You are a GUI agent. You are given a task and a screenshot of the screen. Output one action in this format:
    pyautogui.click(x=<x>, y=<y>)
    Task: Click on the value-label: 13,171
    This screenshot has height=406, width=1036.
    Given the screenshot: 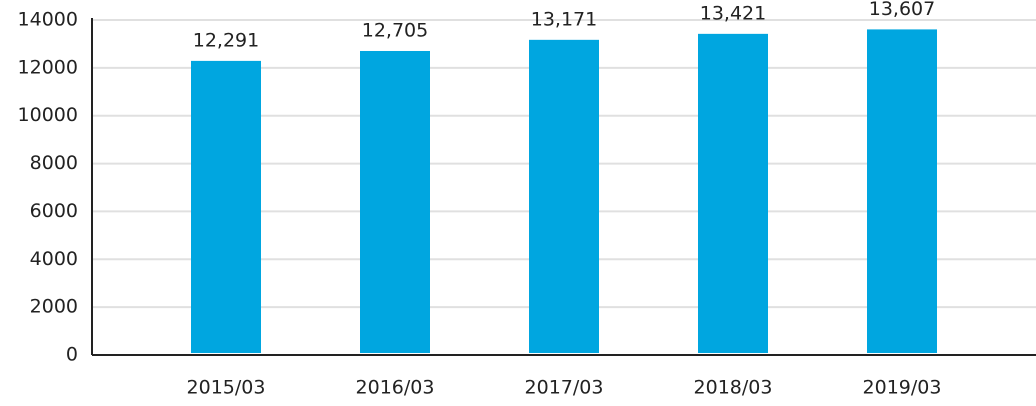 What is the action you would take?
    pyautogui.click(x=564, y=19)
    